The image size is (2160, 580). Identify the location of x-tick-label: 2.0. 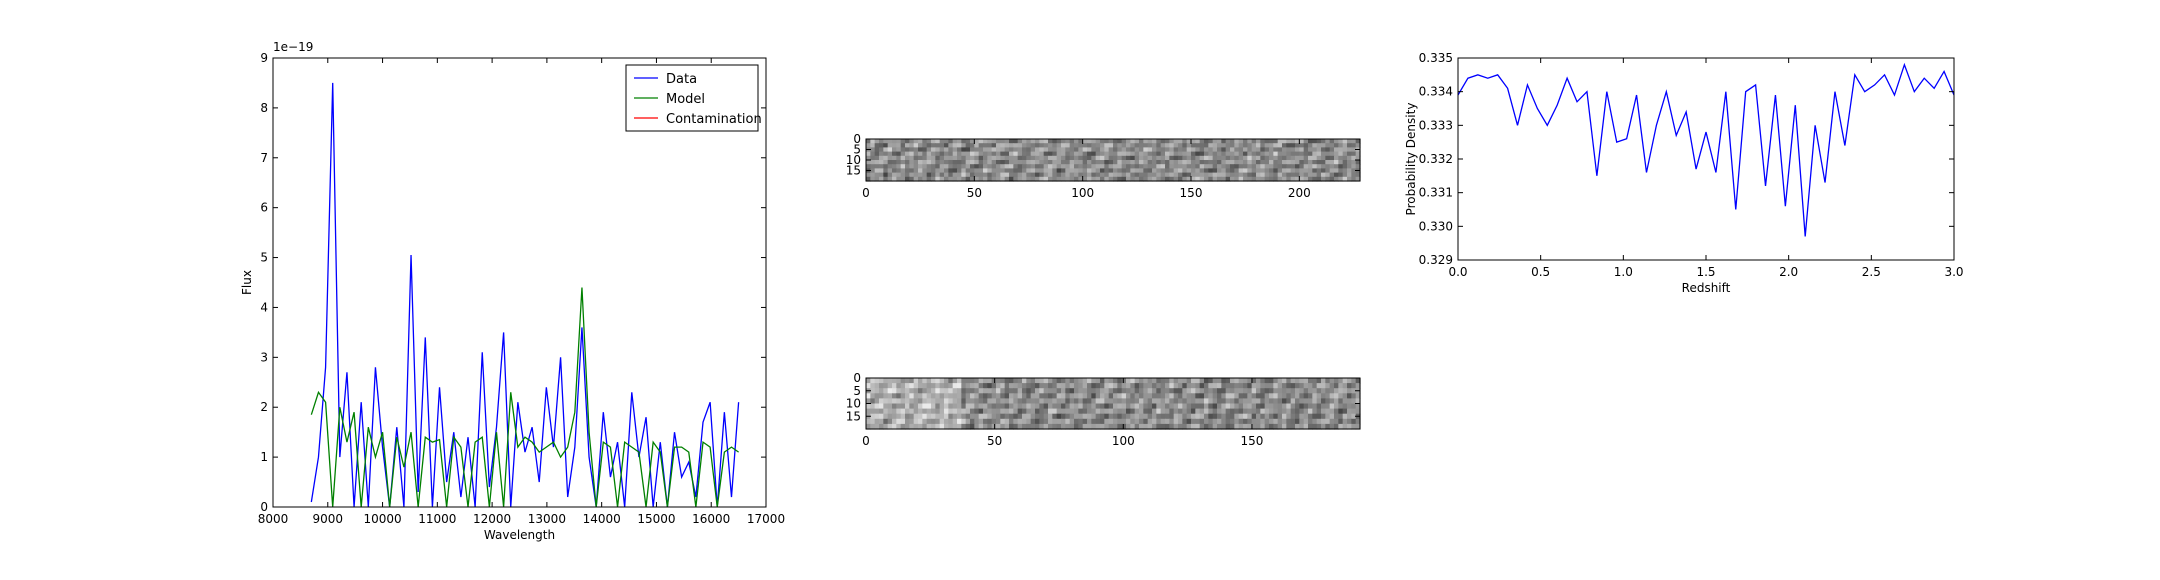
(1788, 272).